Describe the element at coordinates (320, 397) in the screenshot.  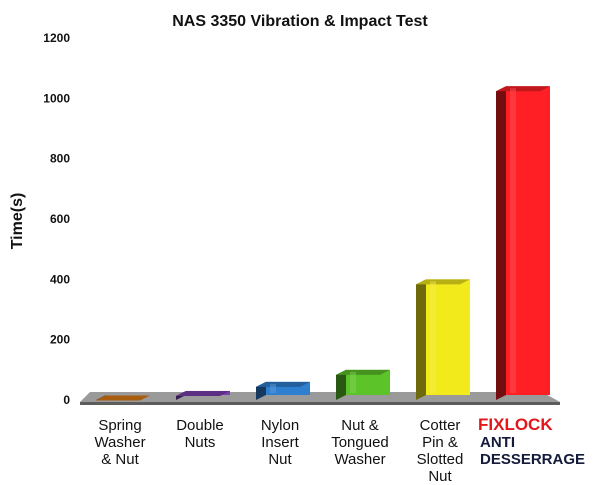
I see `chart-floor` at that location.